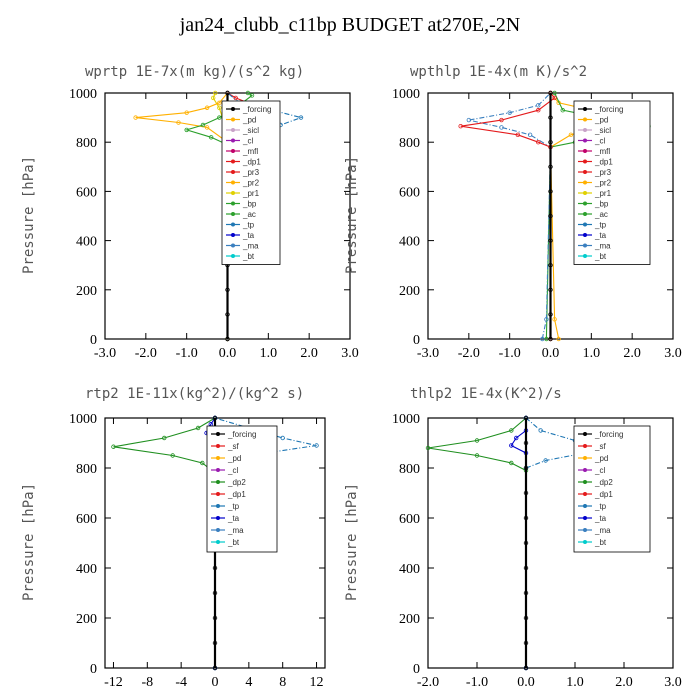 Image resolution: width=700 pixels, height=700 pixels. Describe the element at coordinates (554, 98) in the screenshot. I see `point-dp1` at that location.